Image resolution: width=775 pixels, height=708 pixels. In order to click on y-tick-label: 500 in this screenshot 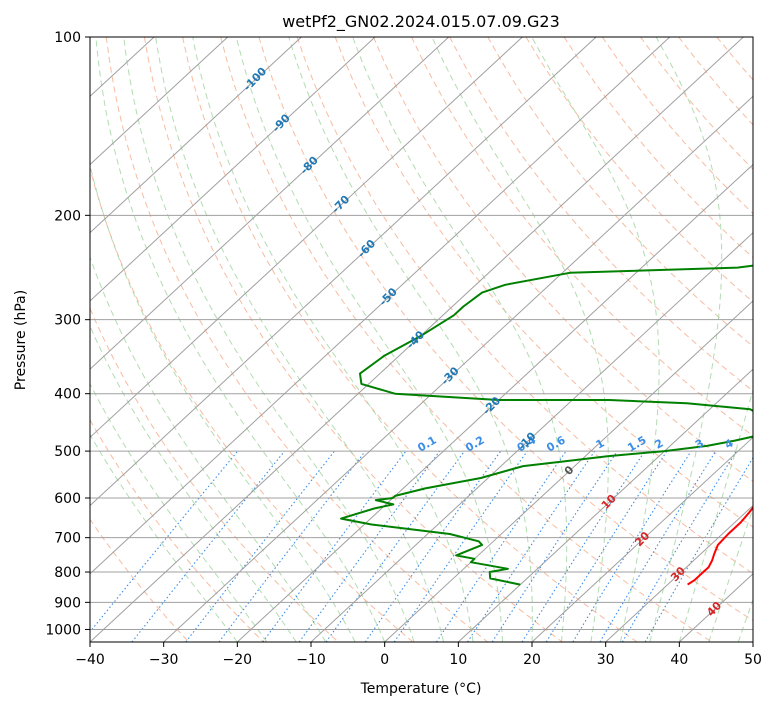, I will do `click(67, 452)`.